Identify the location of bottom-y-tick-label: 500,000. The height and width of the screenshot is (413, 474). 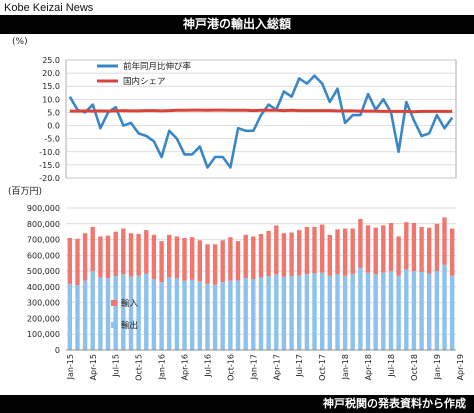
(43, 271).